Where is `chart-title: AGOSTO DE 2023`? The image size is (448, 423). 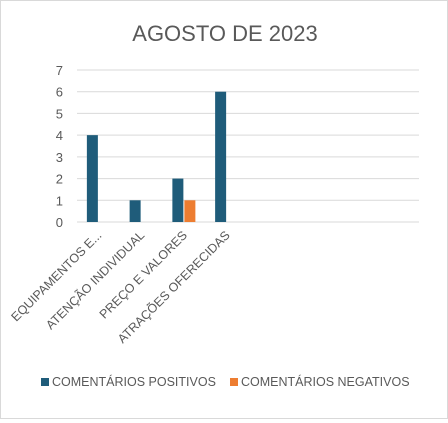 chart-title: AGOSTO DE 2023 is located at coordinates (224, 33).